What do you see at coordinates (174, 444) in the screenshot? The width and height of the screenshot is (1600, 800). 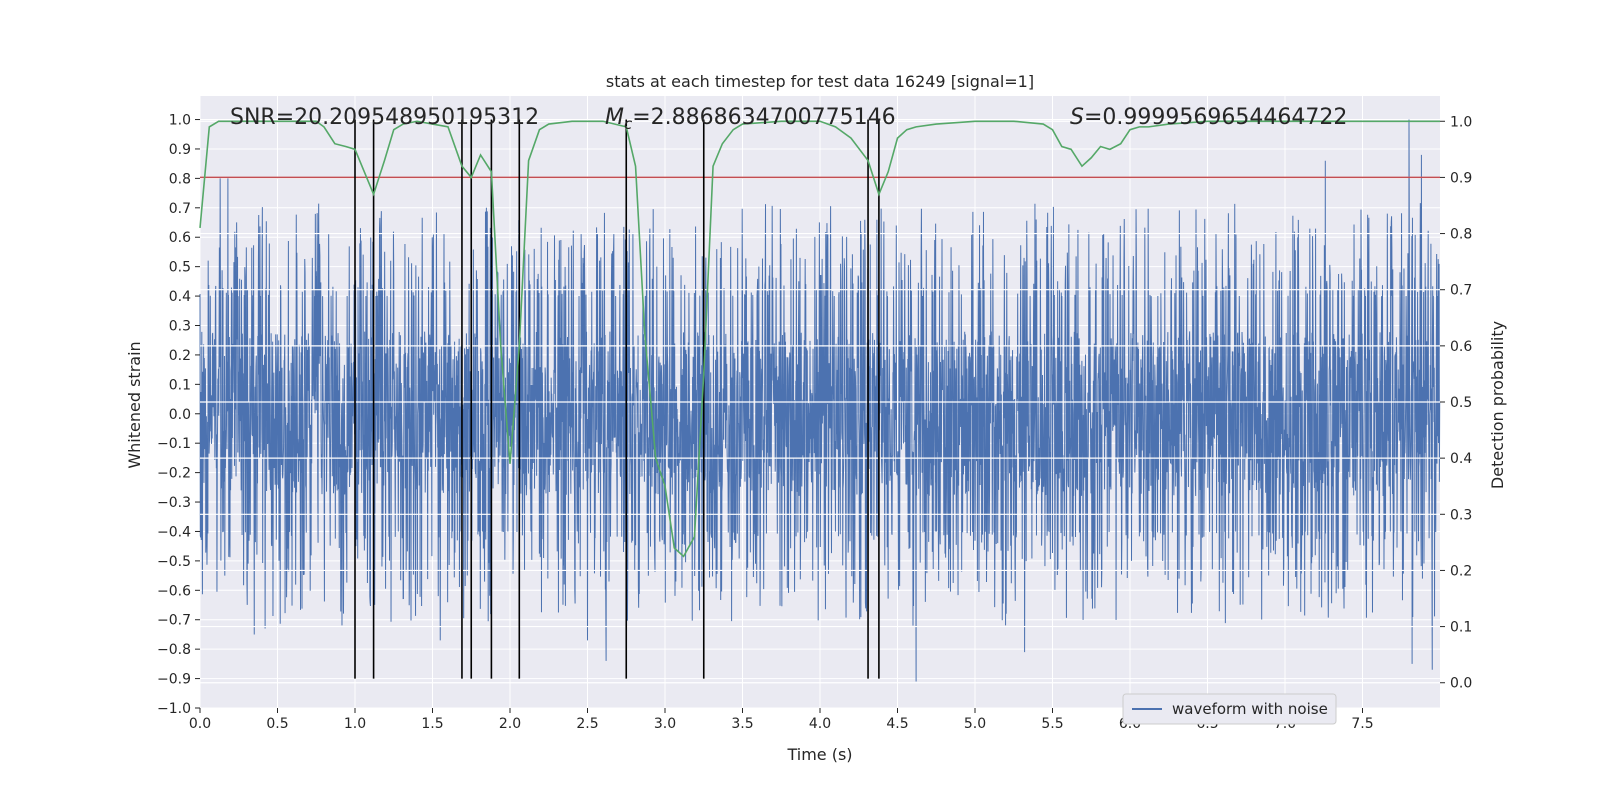 I see `y-tick-label: −0.1` at bounding box center [174, 444].